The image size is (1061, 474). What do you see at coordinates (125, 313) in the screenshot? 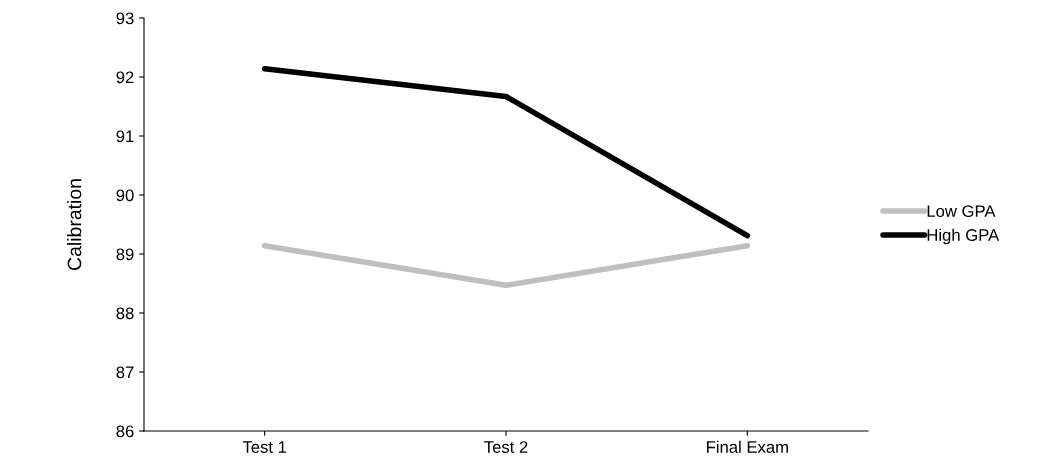
I see `y-tick-label: 88` at bounding box center [125, 313].